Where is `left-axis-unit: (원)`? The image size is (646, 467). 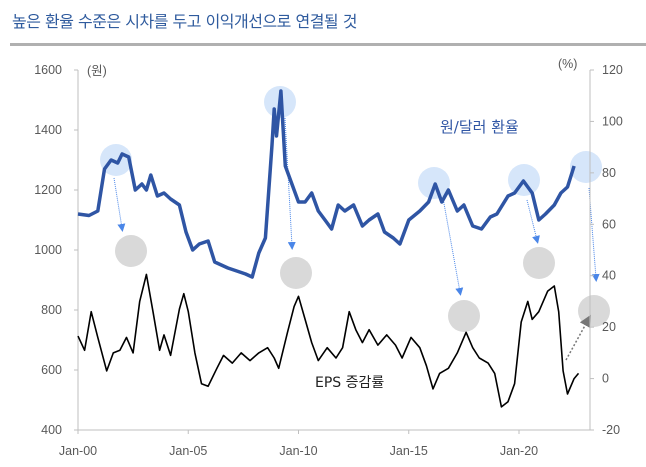 left-axis-unit: (원) is located at coordinates (97, 71).